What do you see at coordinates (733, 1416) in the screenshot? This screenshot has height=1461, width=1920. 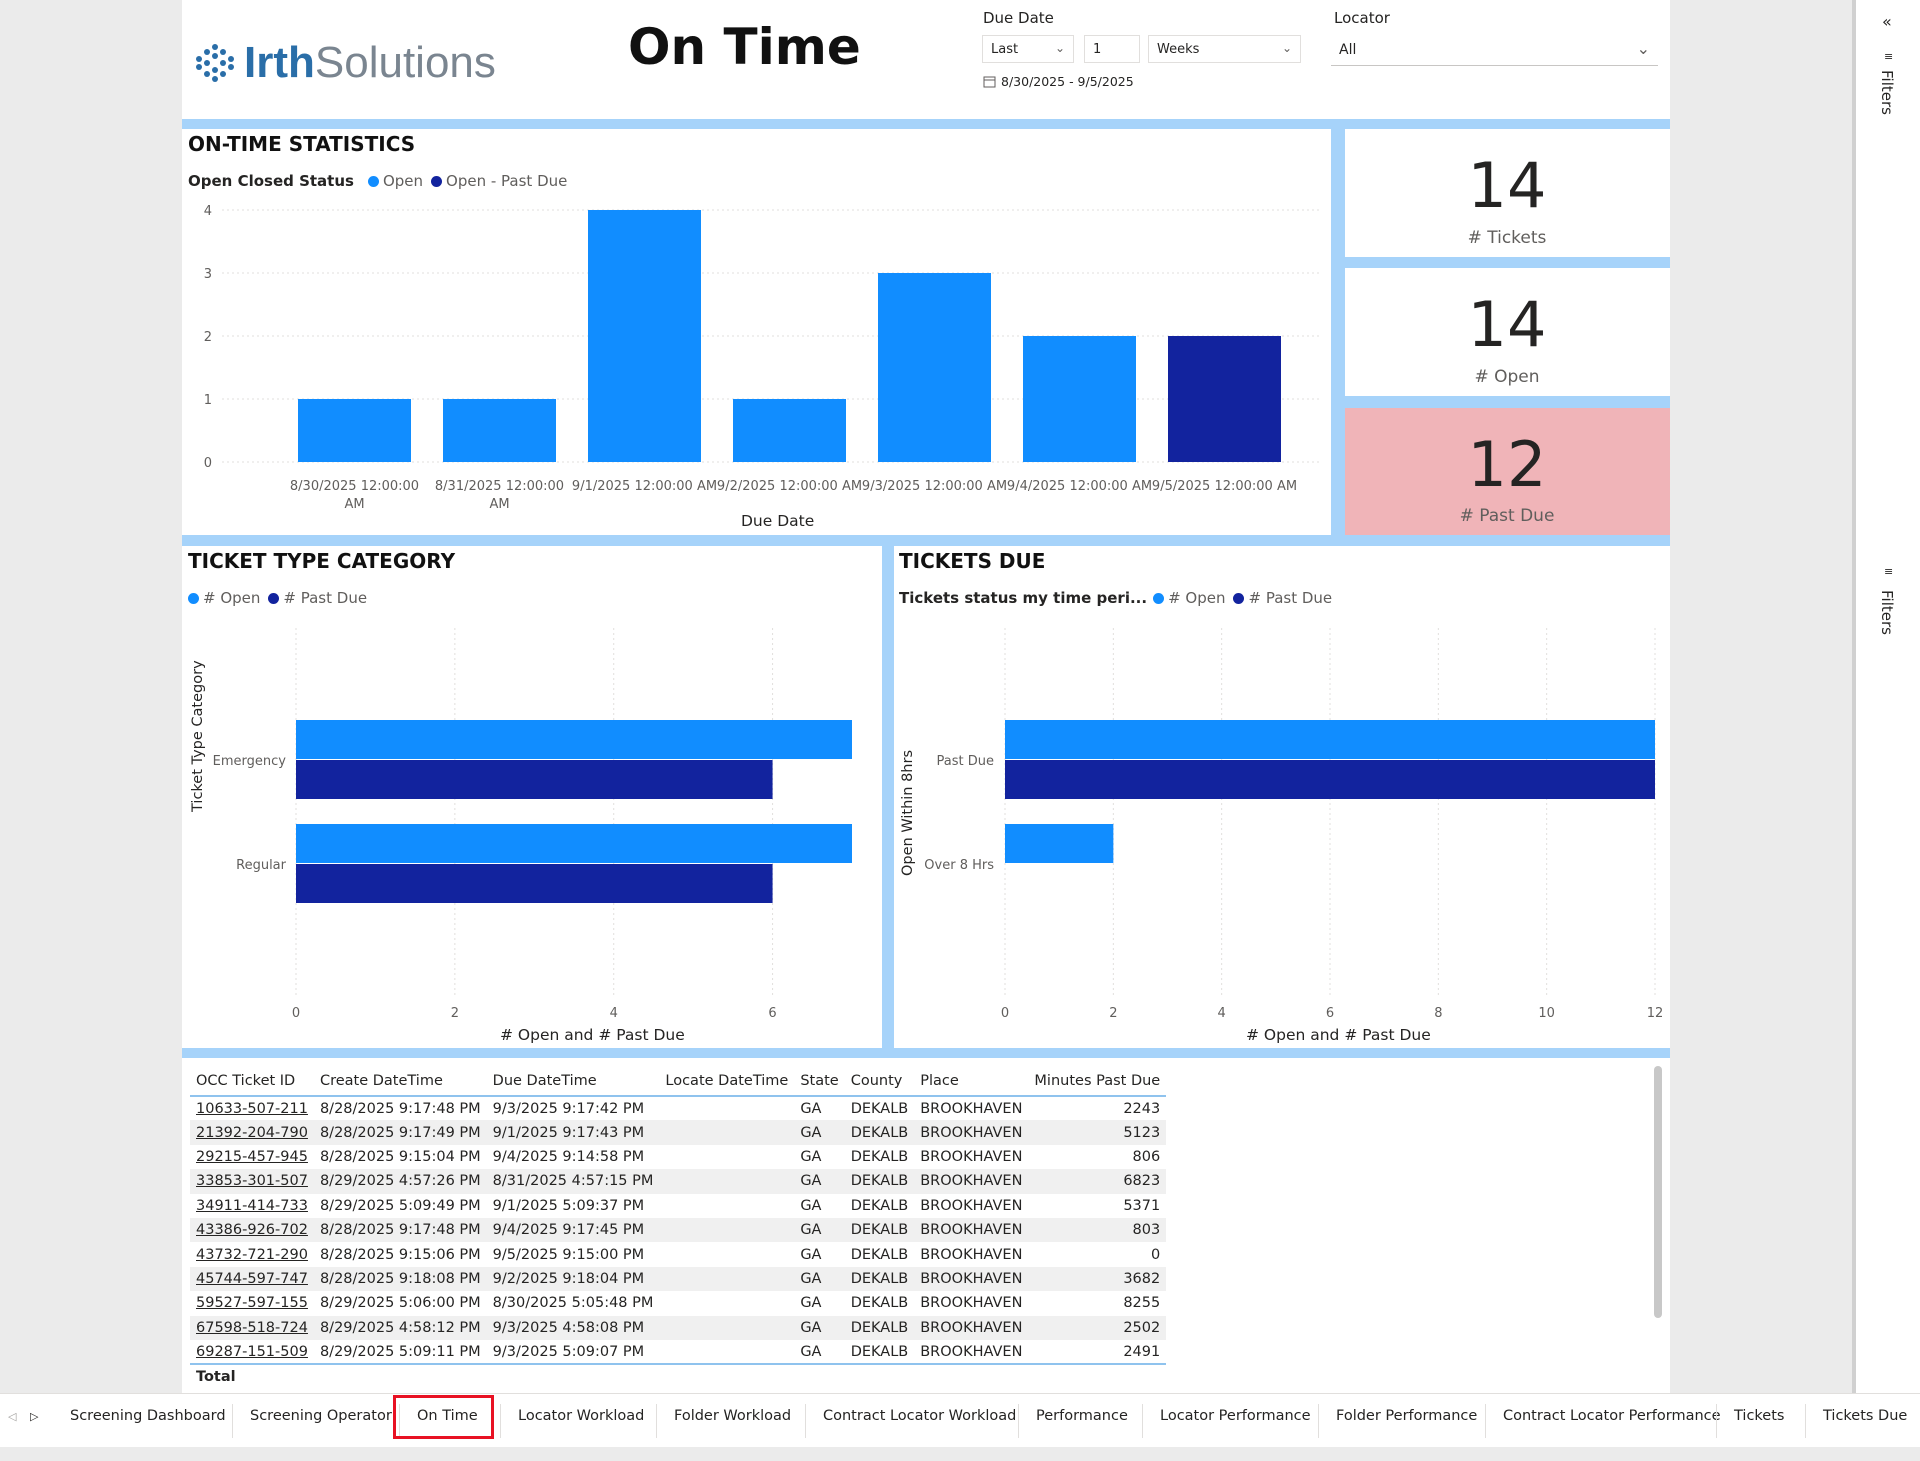 I see `tab-folder-workload: Folder Workload` at bounding box center [733, 1416].